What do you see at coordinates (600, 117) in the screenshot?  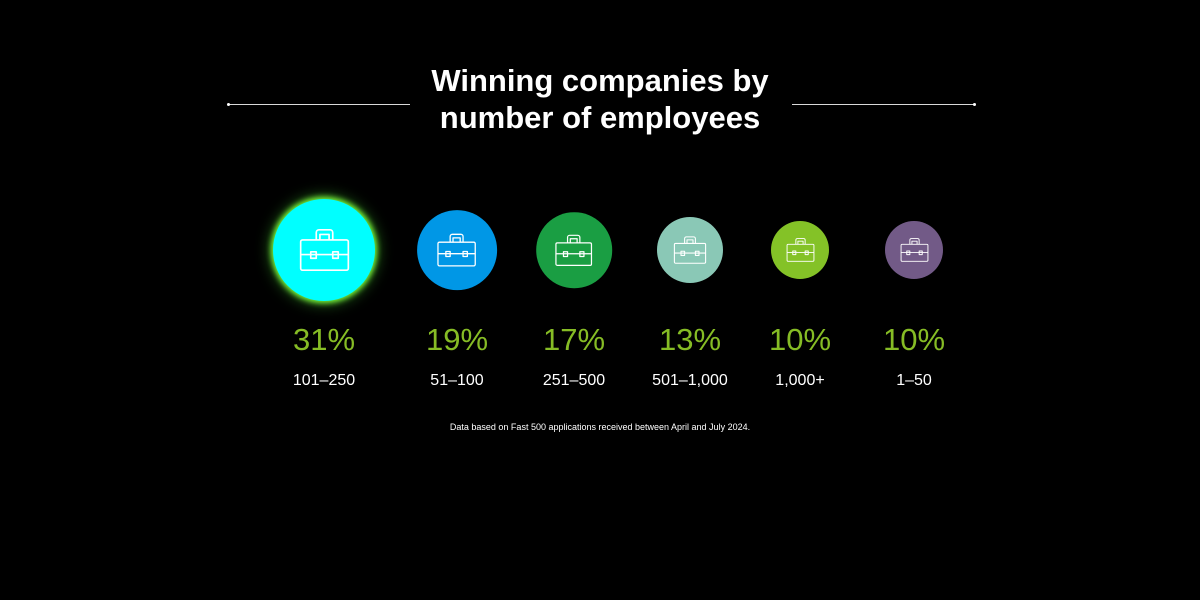 I see `chart-title-line-2: number of employees` at bounding box center [600, 117].